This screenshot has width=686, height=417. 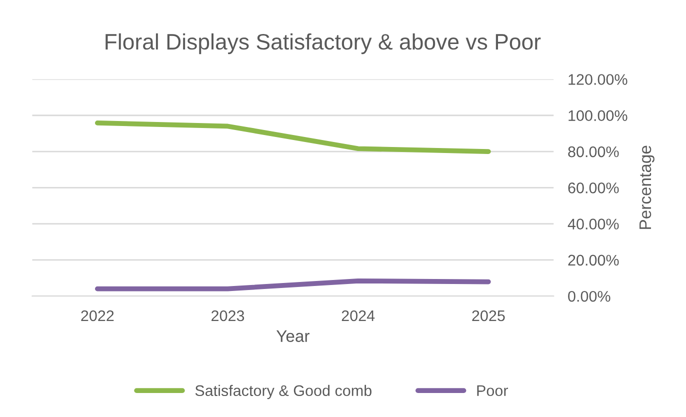 What do you see at coordinates (593, 152) in the screenshot?
I see `y-tick-label: 80.00%` at bounding box center [593, 152].